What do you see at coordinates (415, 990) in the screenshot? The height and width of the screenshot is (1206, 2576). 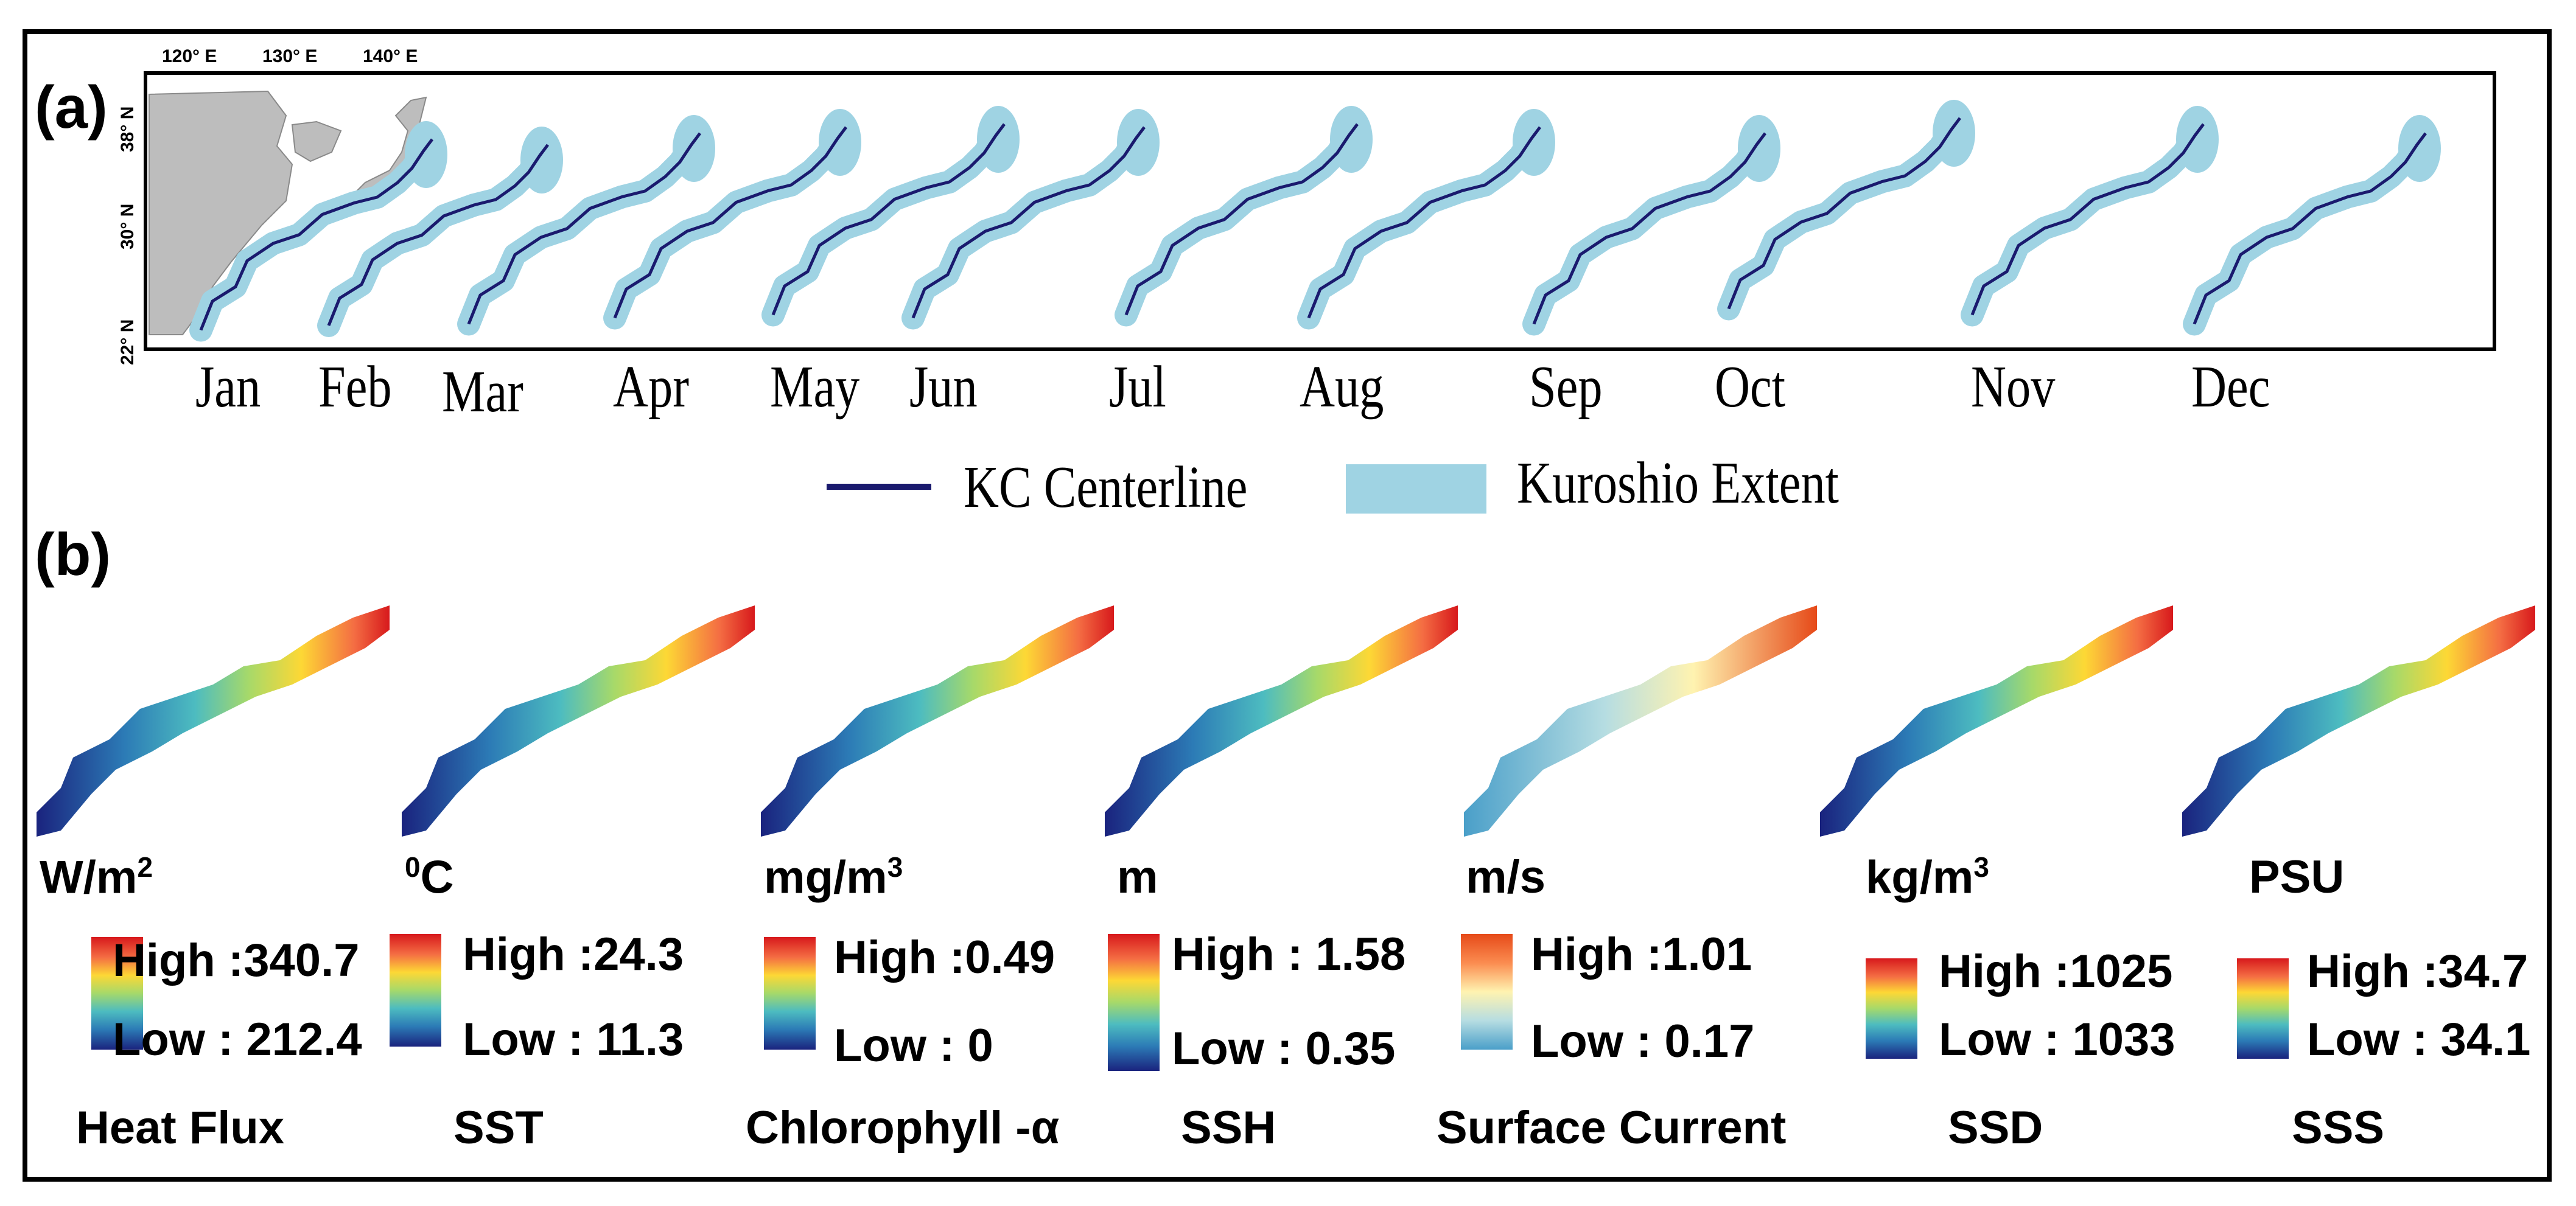 I see `colorbar-sst` at bounding box center [415, 990].